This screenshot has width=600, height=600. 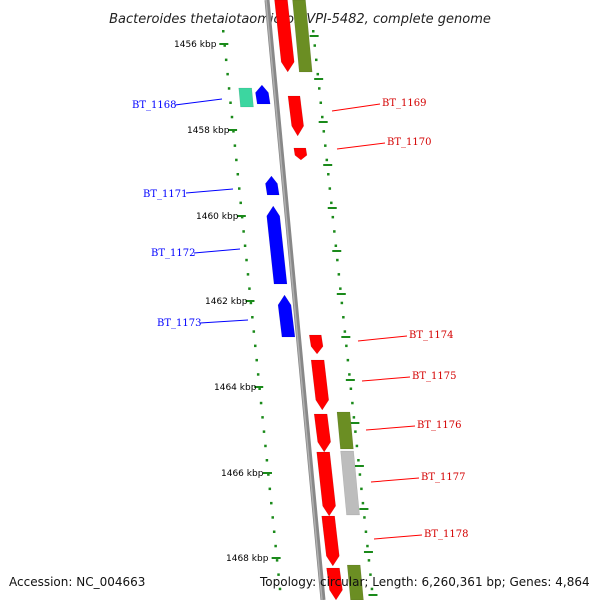 I want to click on reverse-gene-label: BT_1168, so click(x=154, y=105).